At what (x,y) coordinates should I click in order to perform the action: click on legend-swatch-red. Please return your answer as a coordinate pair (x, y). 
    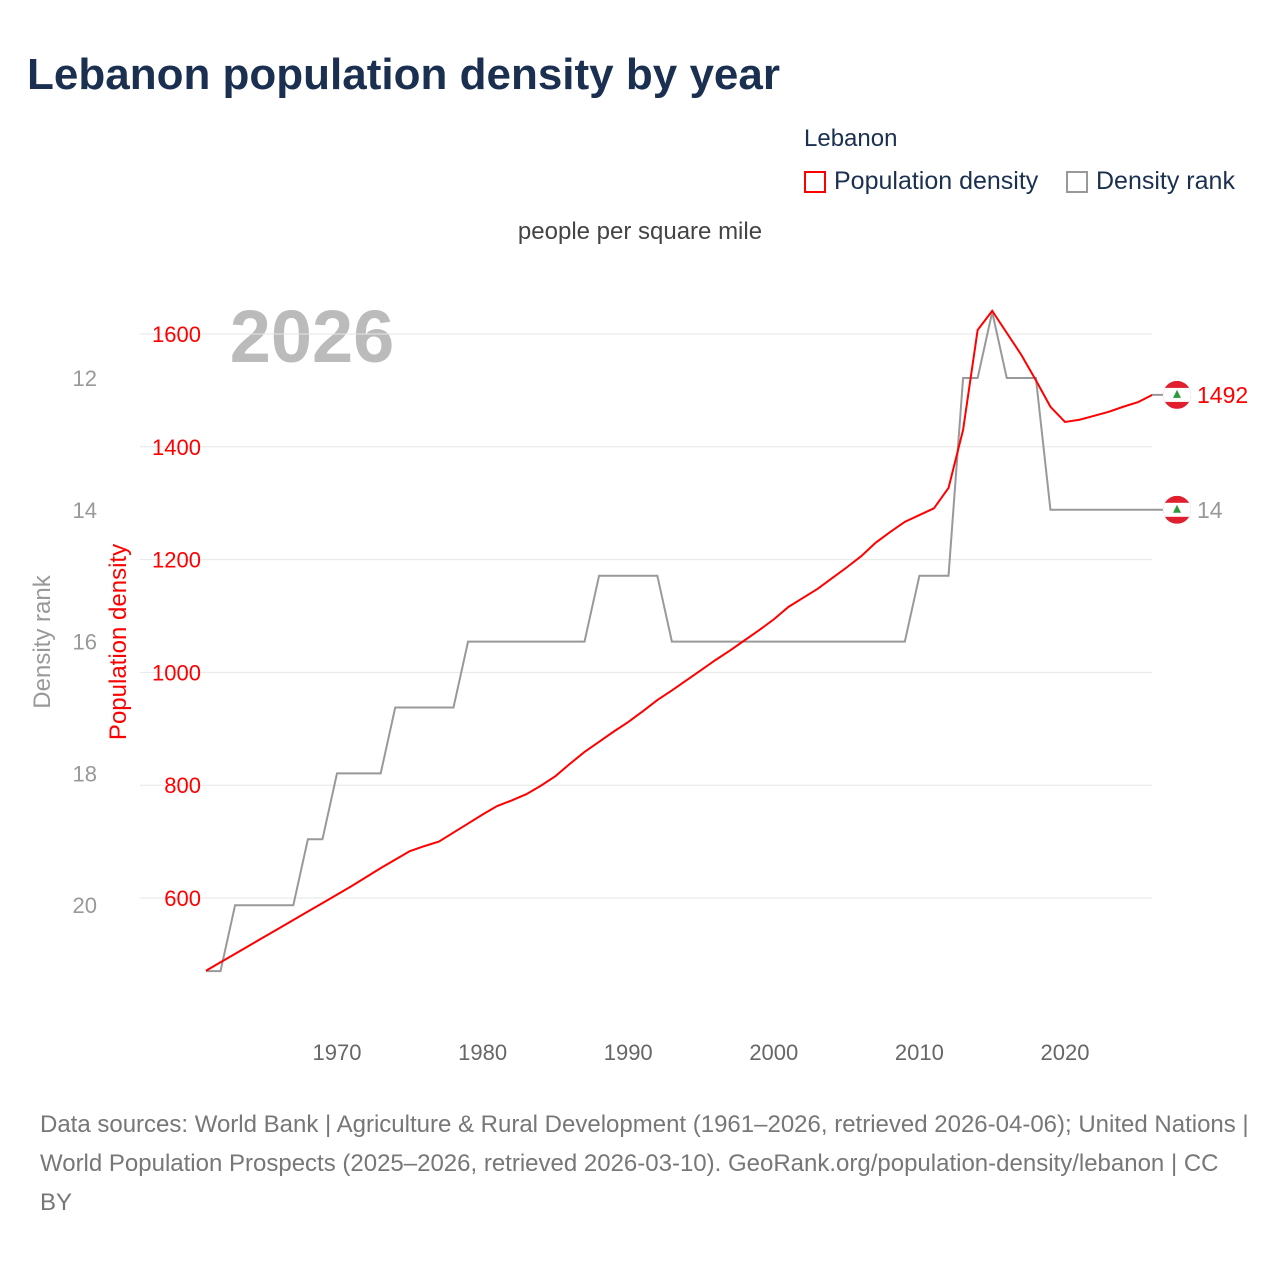
    Looking at the image, I should click on (815, 181).